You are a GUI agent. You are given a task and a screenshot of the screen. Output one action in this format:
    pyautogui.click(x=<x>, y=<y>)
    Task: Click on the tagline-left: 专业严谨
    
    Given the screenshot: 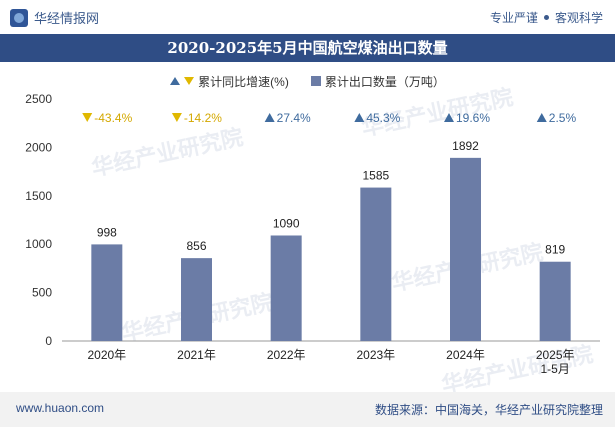 What is the action you would take?
    pyautogui.click(x=513, y=18)
    